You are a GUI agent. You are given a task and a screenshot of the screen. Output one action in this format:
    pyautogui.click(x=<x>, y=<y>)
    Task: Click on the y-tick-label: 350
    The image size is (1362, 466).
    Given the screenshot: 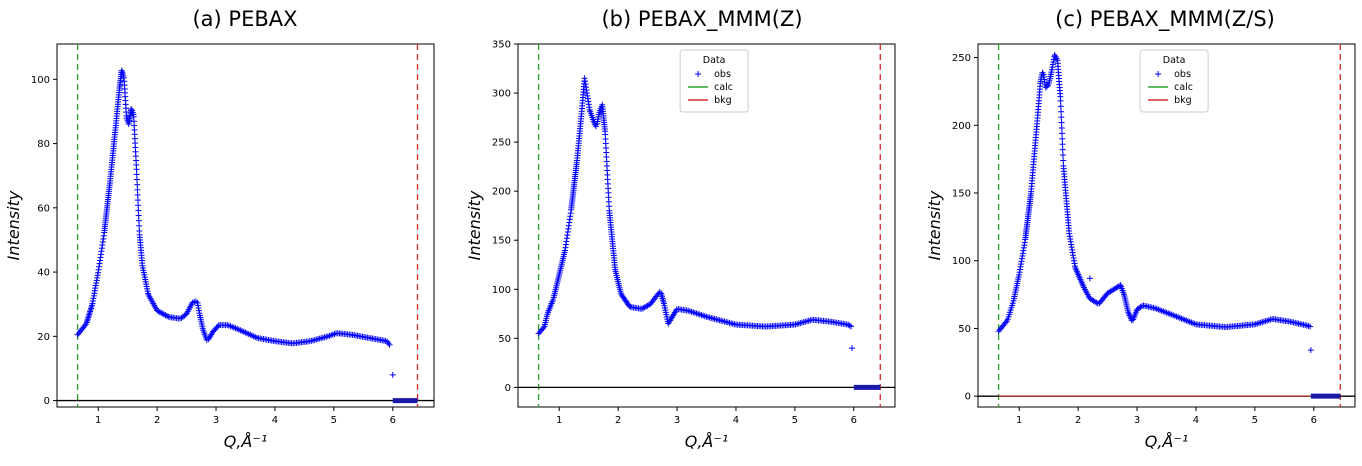 What is the action you would take?
    pyautogui.click(x=501, y=45)
    